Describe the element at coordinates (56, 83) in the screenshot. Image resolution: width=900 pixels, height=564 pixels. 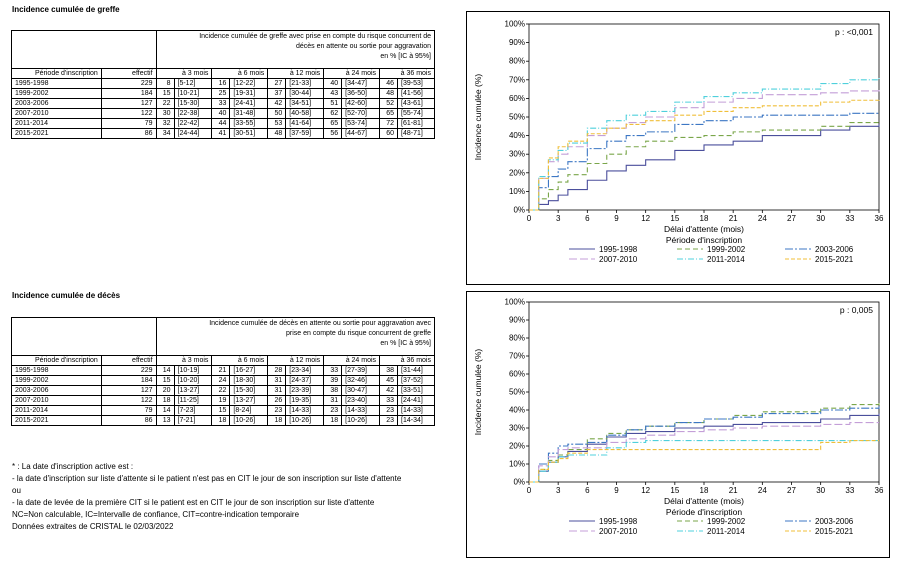
I see `cell-period: 1995-1998` at that location.